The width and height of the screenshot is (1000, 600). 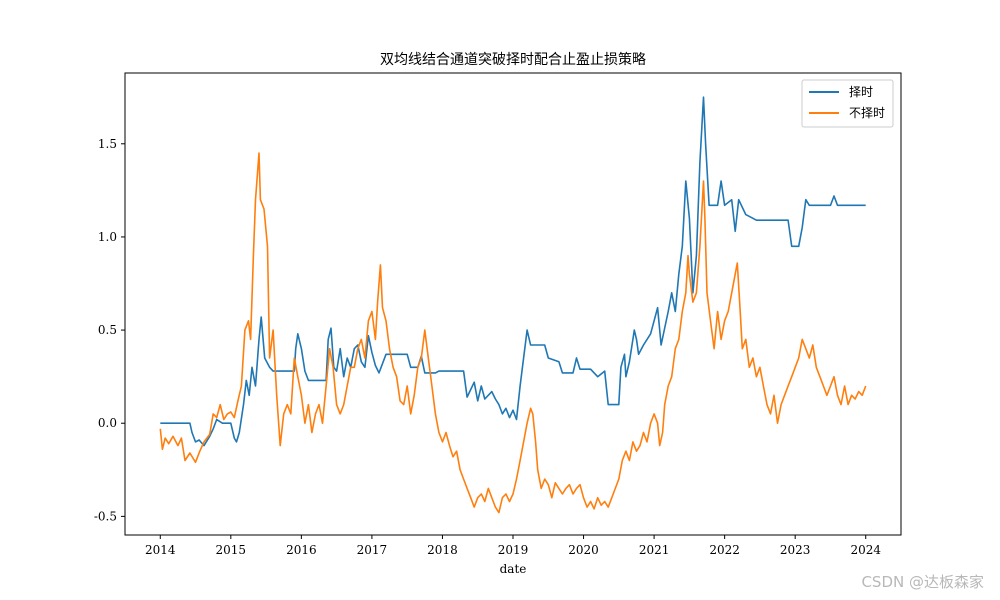 I want to click on legend-label-no-timing: 不择时, so click(x=867, y=113).